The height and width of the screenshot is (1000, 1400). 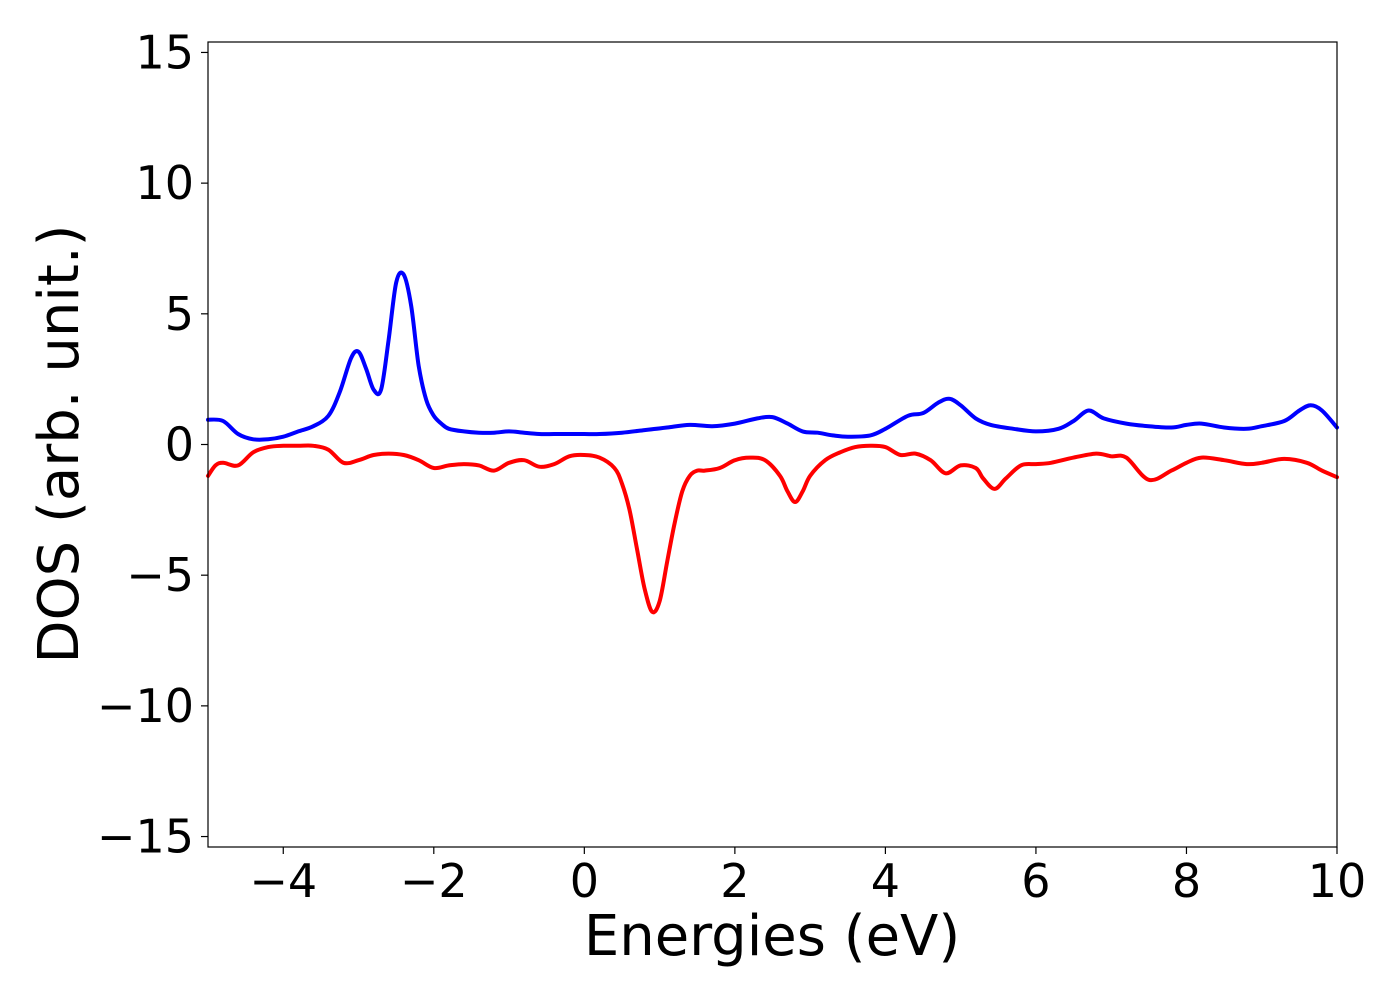 I want to click on x-tick-label: −2, so click(x=434, y=881).